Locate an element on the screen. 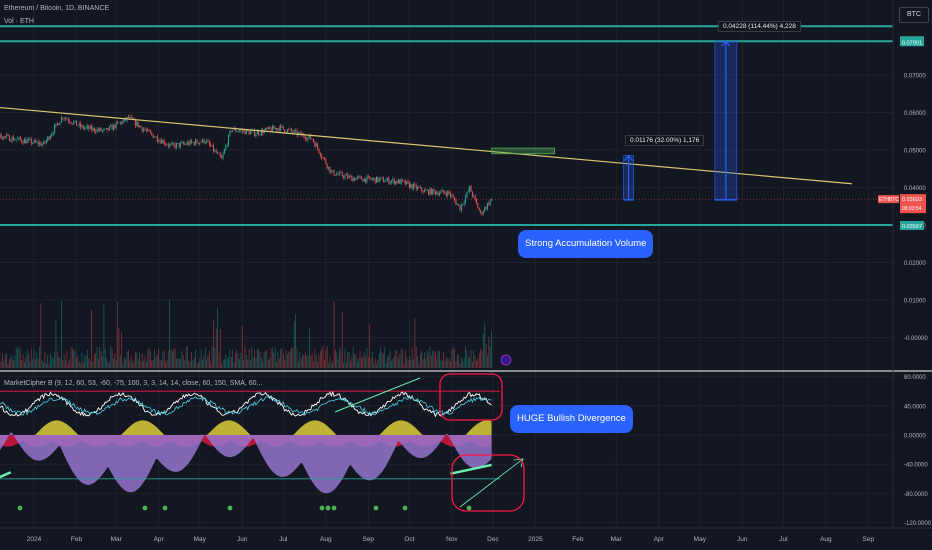 The image size is (932, 550). measure-small-label: 0.01176 (32.00%) 1,176 is located at coordinates (665, 140).